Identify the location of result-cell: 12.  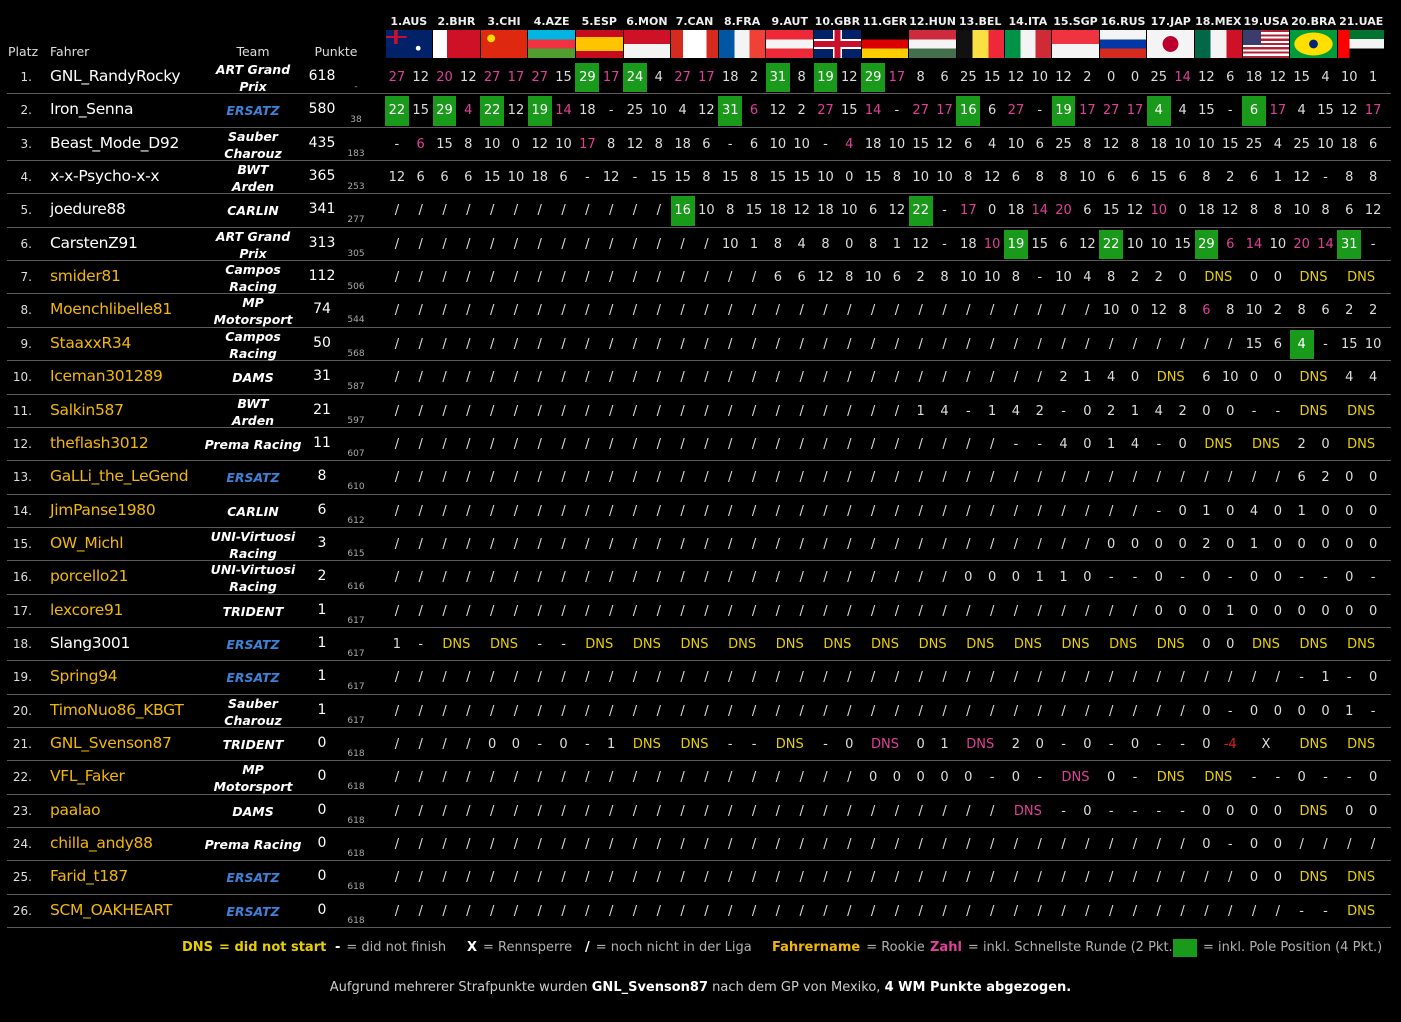
(897, 211).